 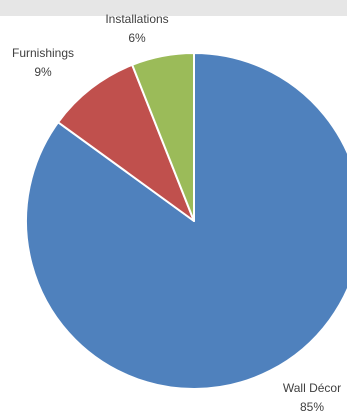 What do you see at coordinates (136, 19) in the screenshot?
I see `label-name-installations: Installations` at bounding box center [136, 19].